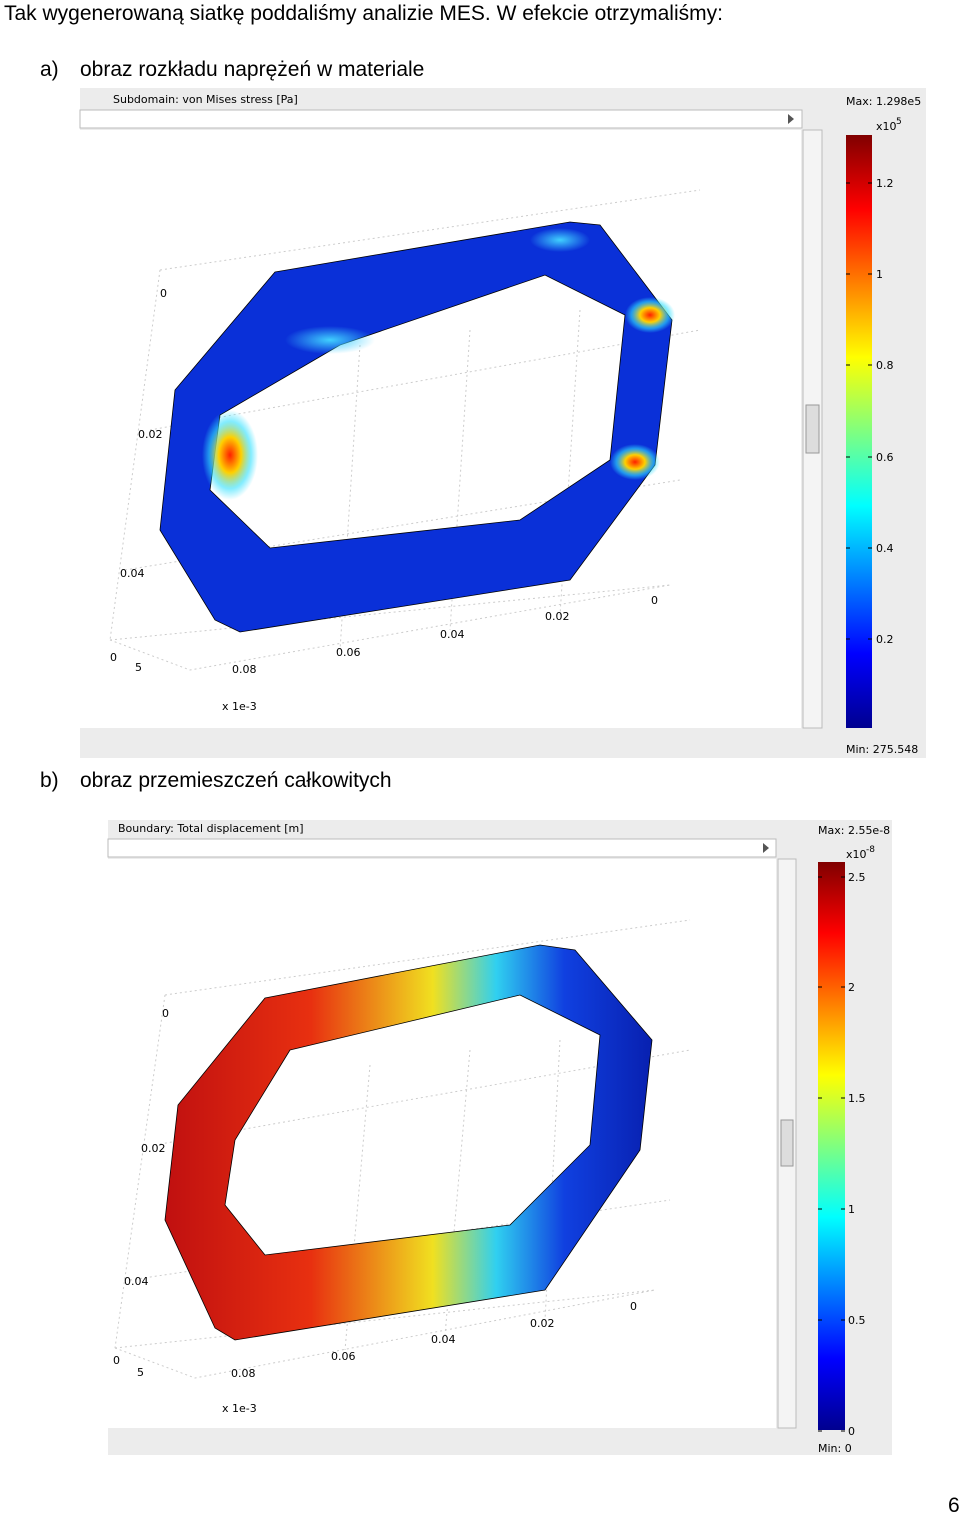  What do you see at coordinates (851, 1431) in the screenshot?
I see `colorbar-tick-label: 0` at bounding box center [851, 1431].